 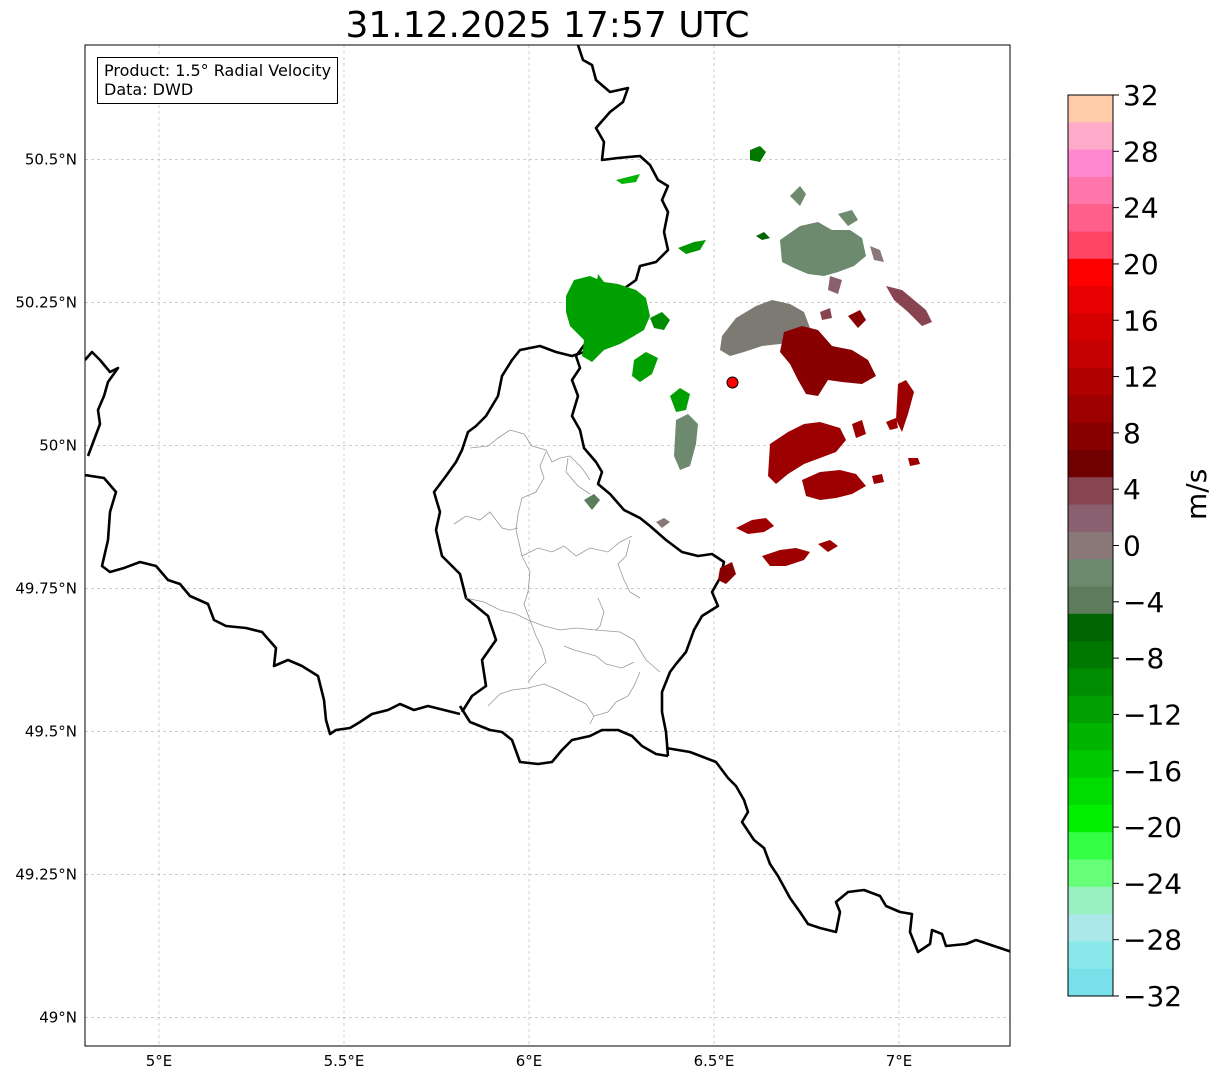 What do you see at coordinates (218, 70) in the screenshot?
I see `product-label: Product: 1.5° Radial Velocity` at bounding box center [218, 70].